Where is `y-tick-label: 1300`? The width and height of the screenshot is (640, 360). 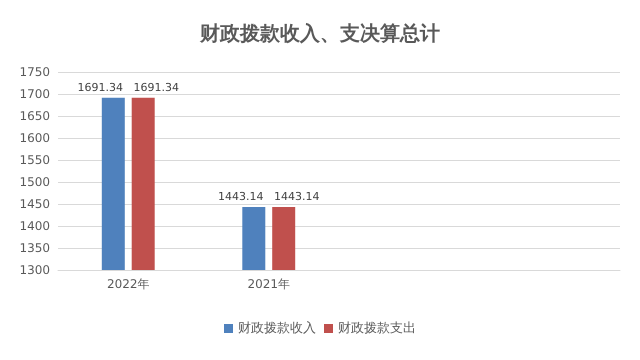 y-tick-label: 1300 is located at coordinates (34, 270).